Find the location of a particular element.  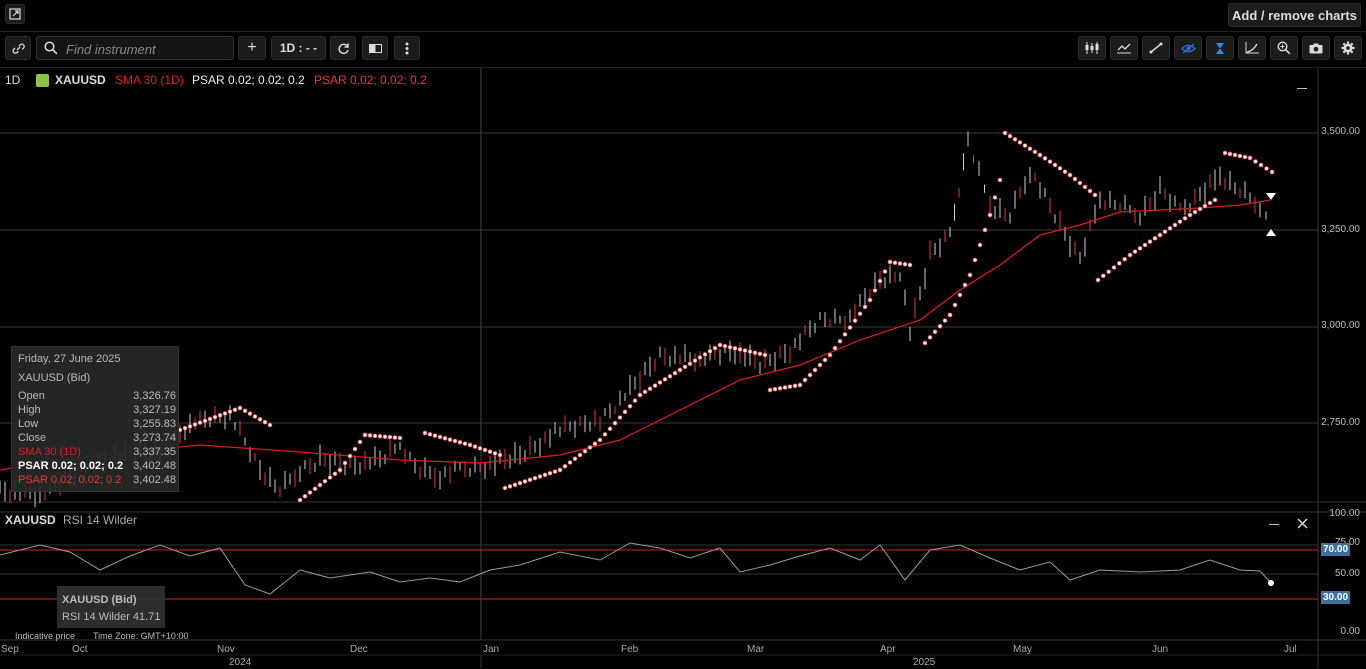

gear-icon is located at coordinates (1348, 48).